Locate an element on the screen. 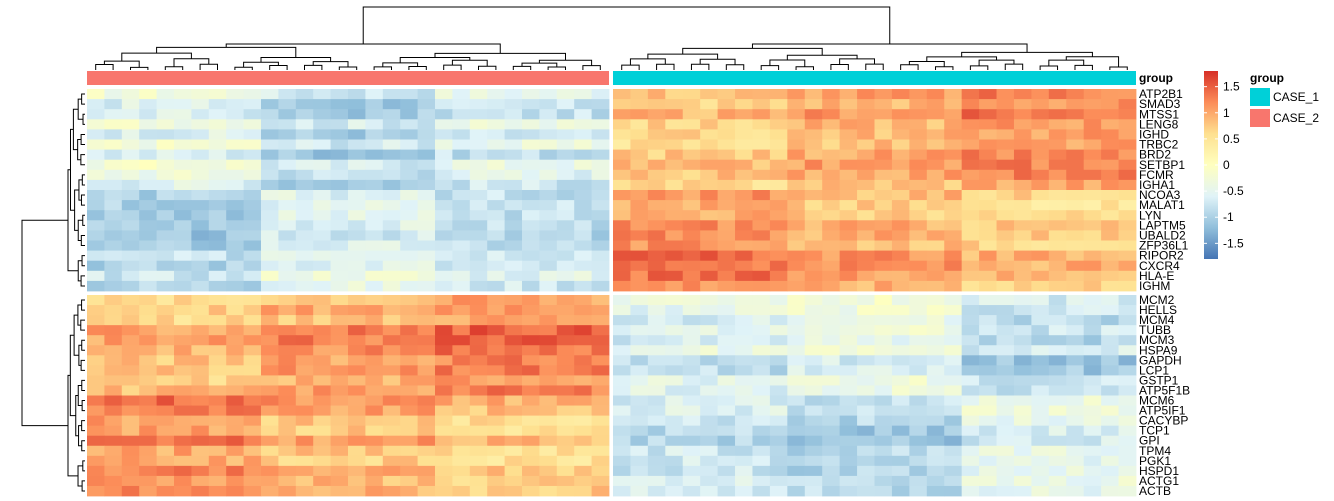  gene-label: NCOA3 is located at coordinates (1160, 195).